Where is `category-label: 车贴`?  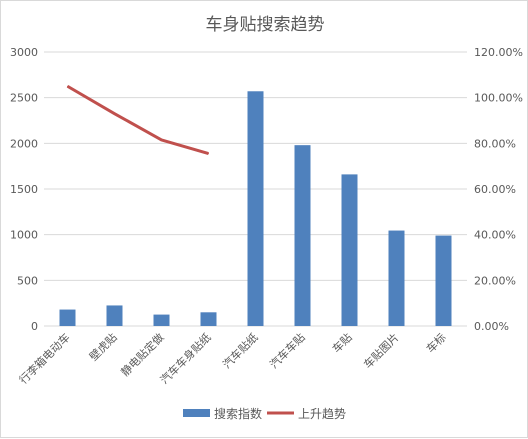 category-label: 车贴 is located at coordinates (341, 342).